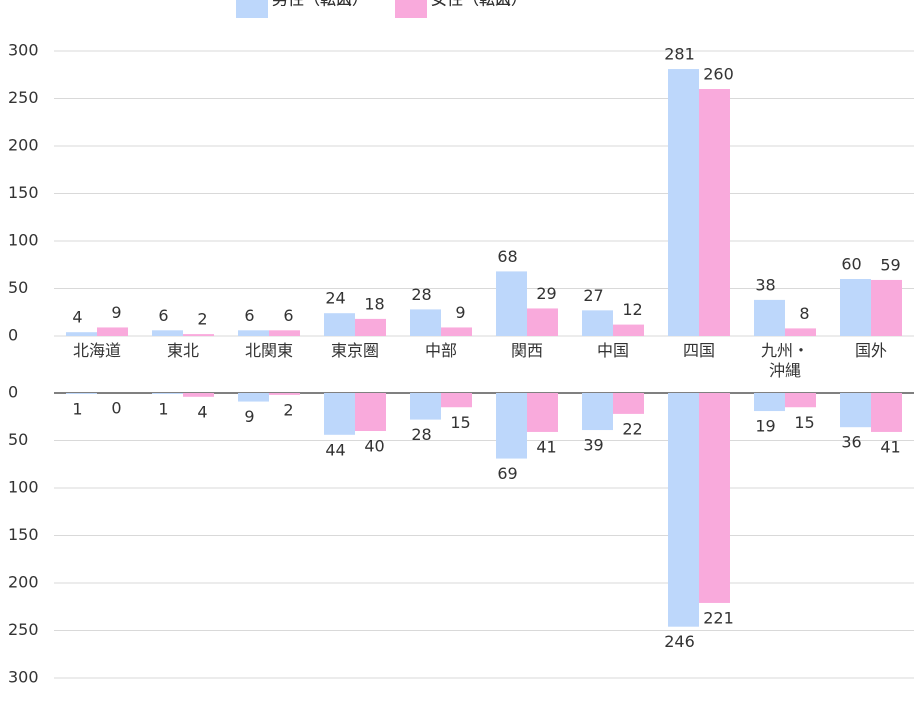 The height and width of the screenshot is (715, 915). I want to click on data-label: 40, so click(374, 446).